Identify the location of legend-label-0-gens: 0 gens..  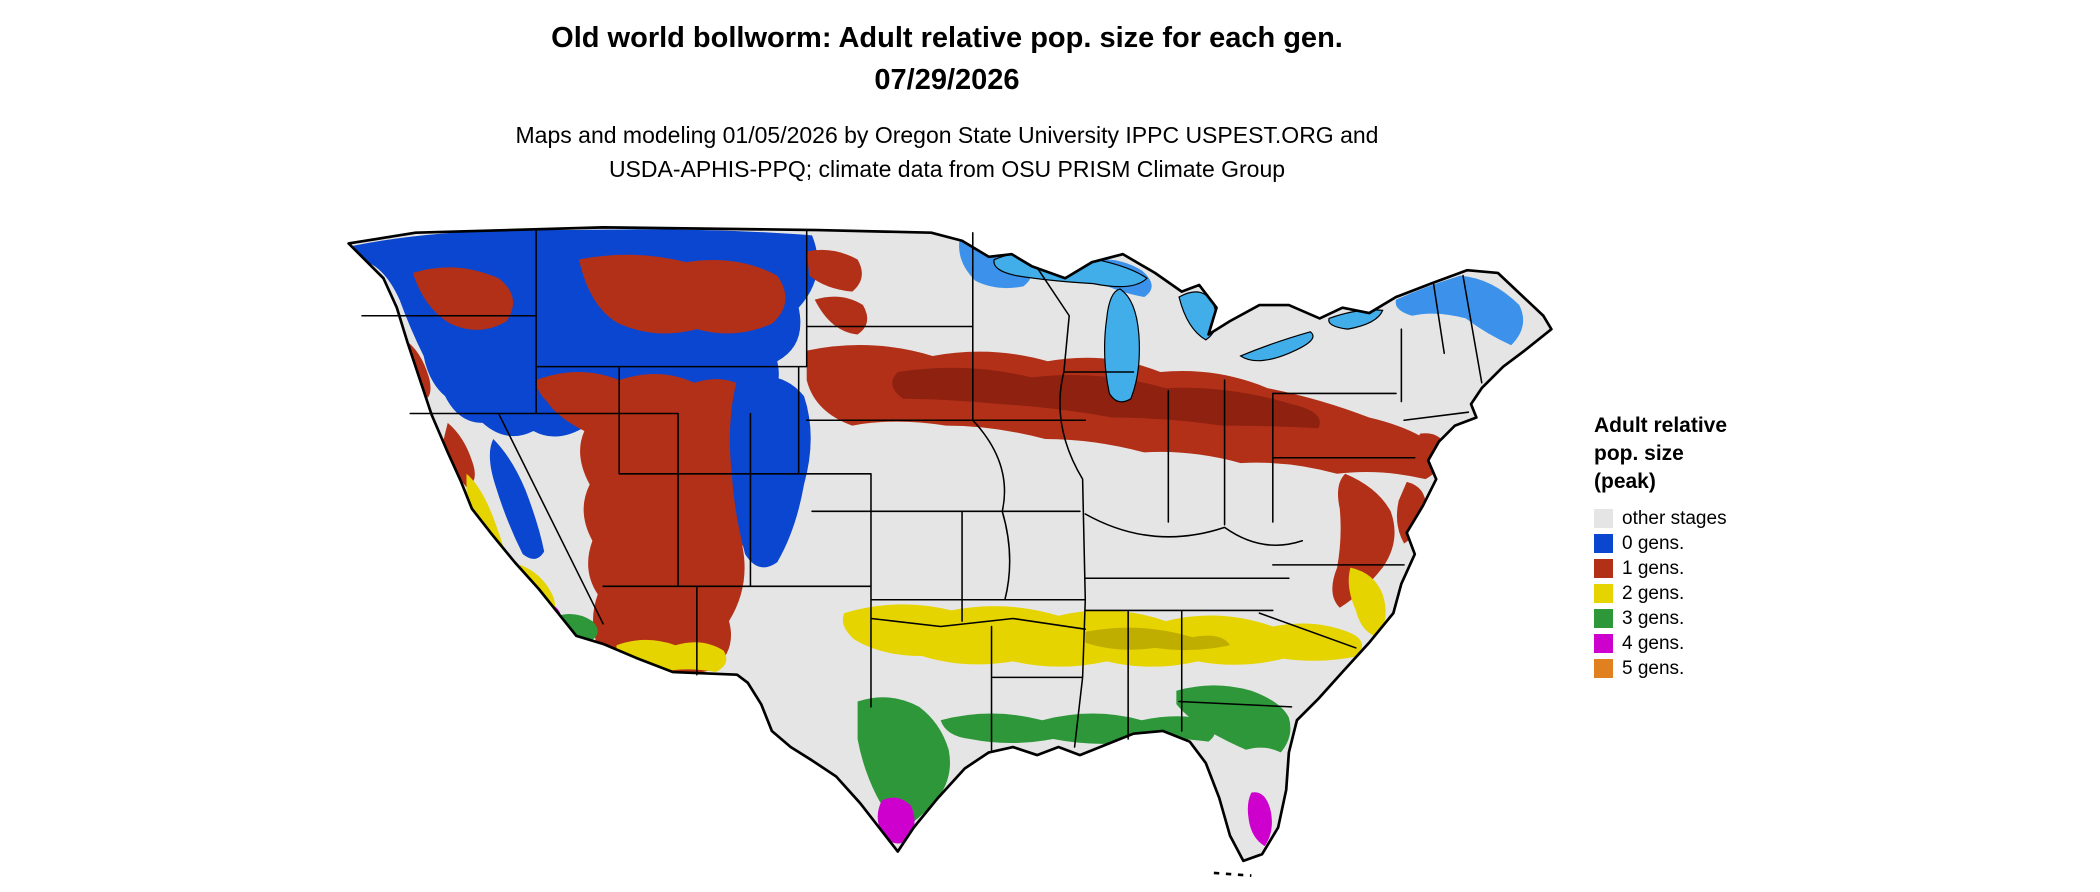
(1653, 543).